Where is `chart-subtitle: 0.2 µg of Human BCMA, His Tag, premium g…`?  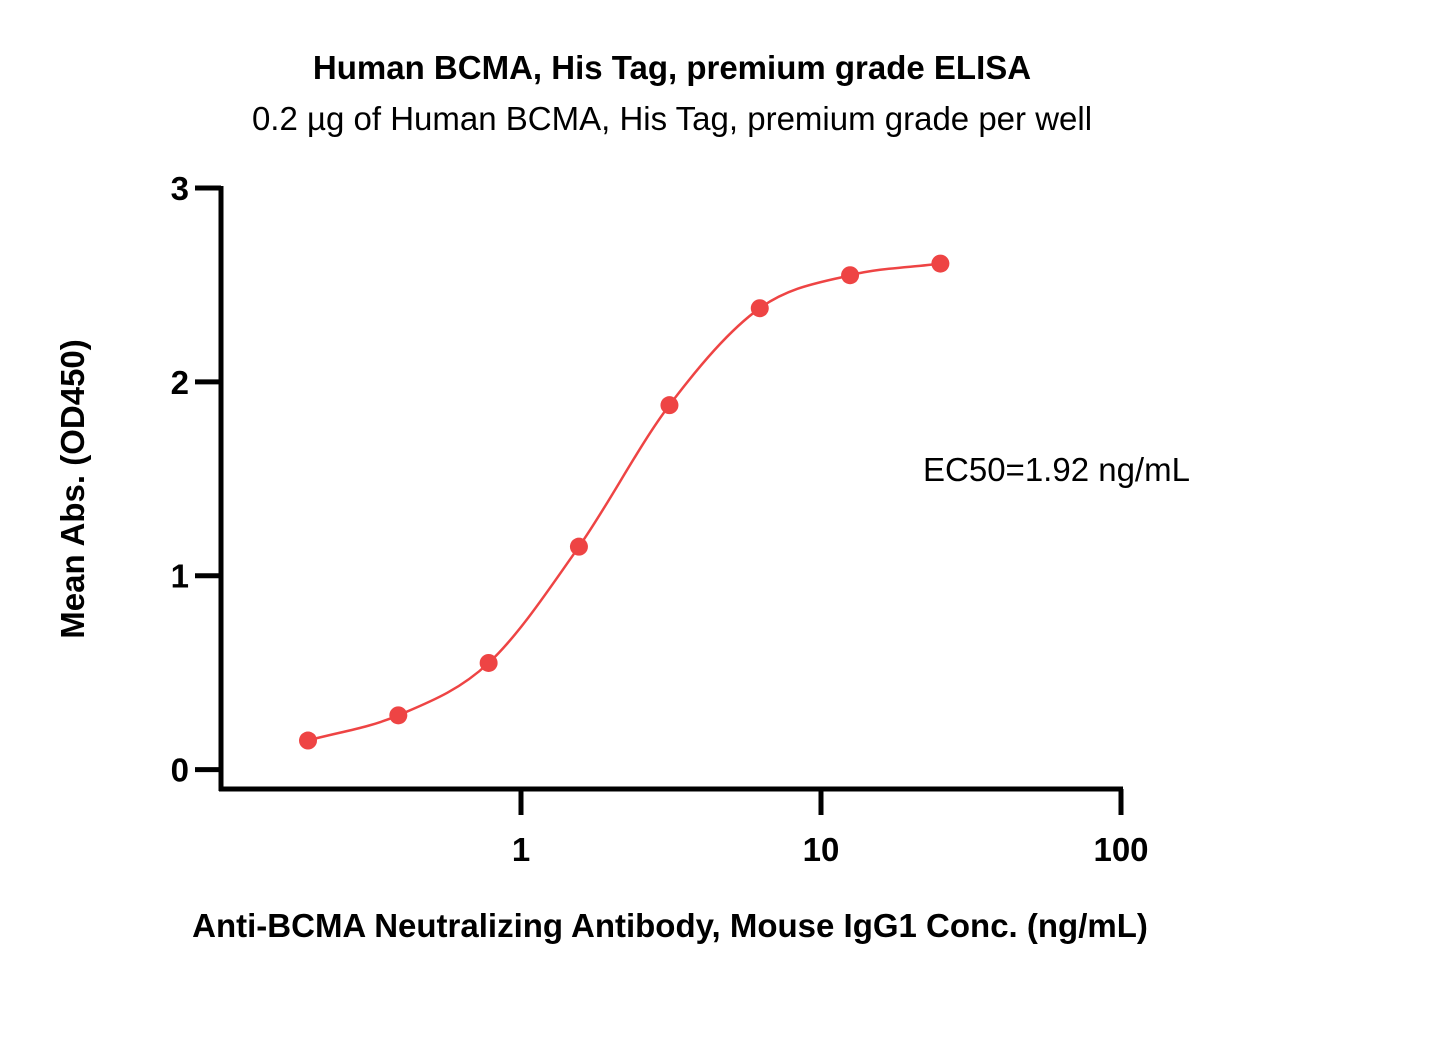
chart-subtitle: 0.2 µg of Human BCMA, His Tag, premium g… is located at coordinates (672, 118).